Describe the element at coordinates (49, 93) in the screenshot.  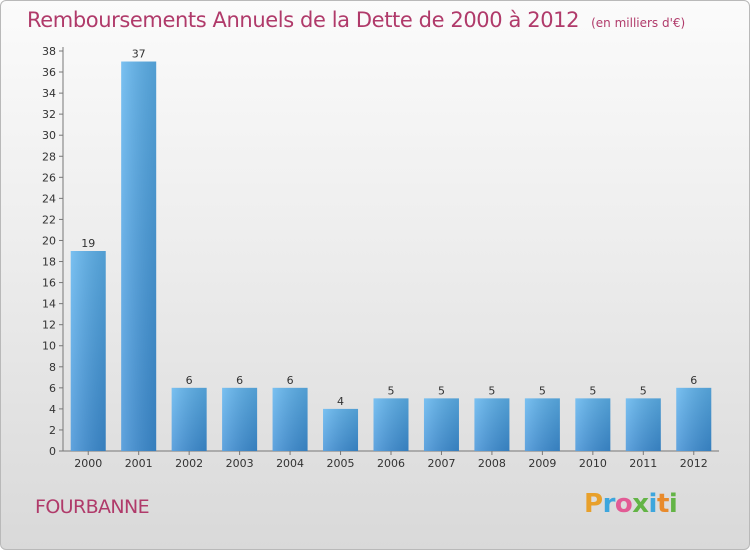
I see `y-tick-label: 34` at that location.